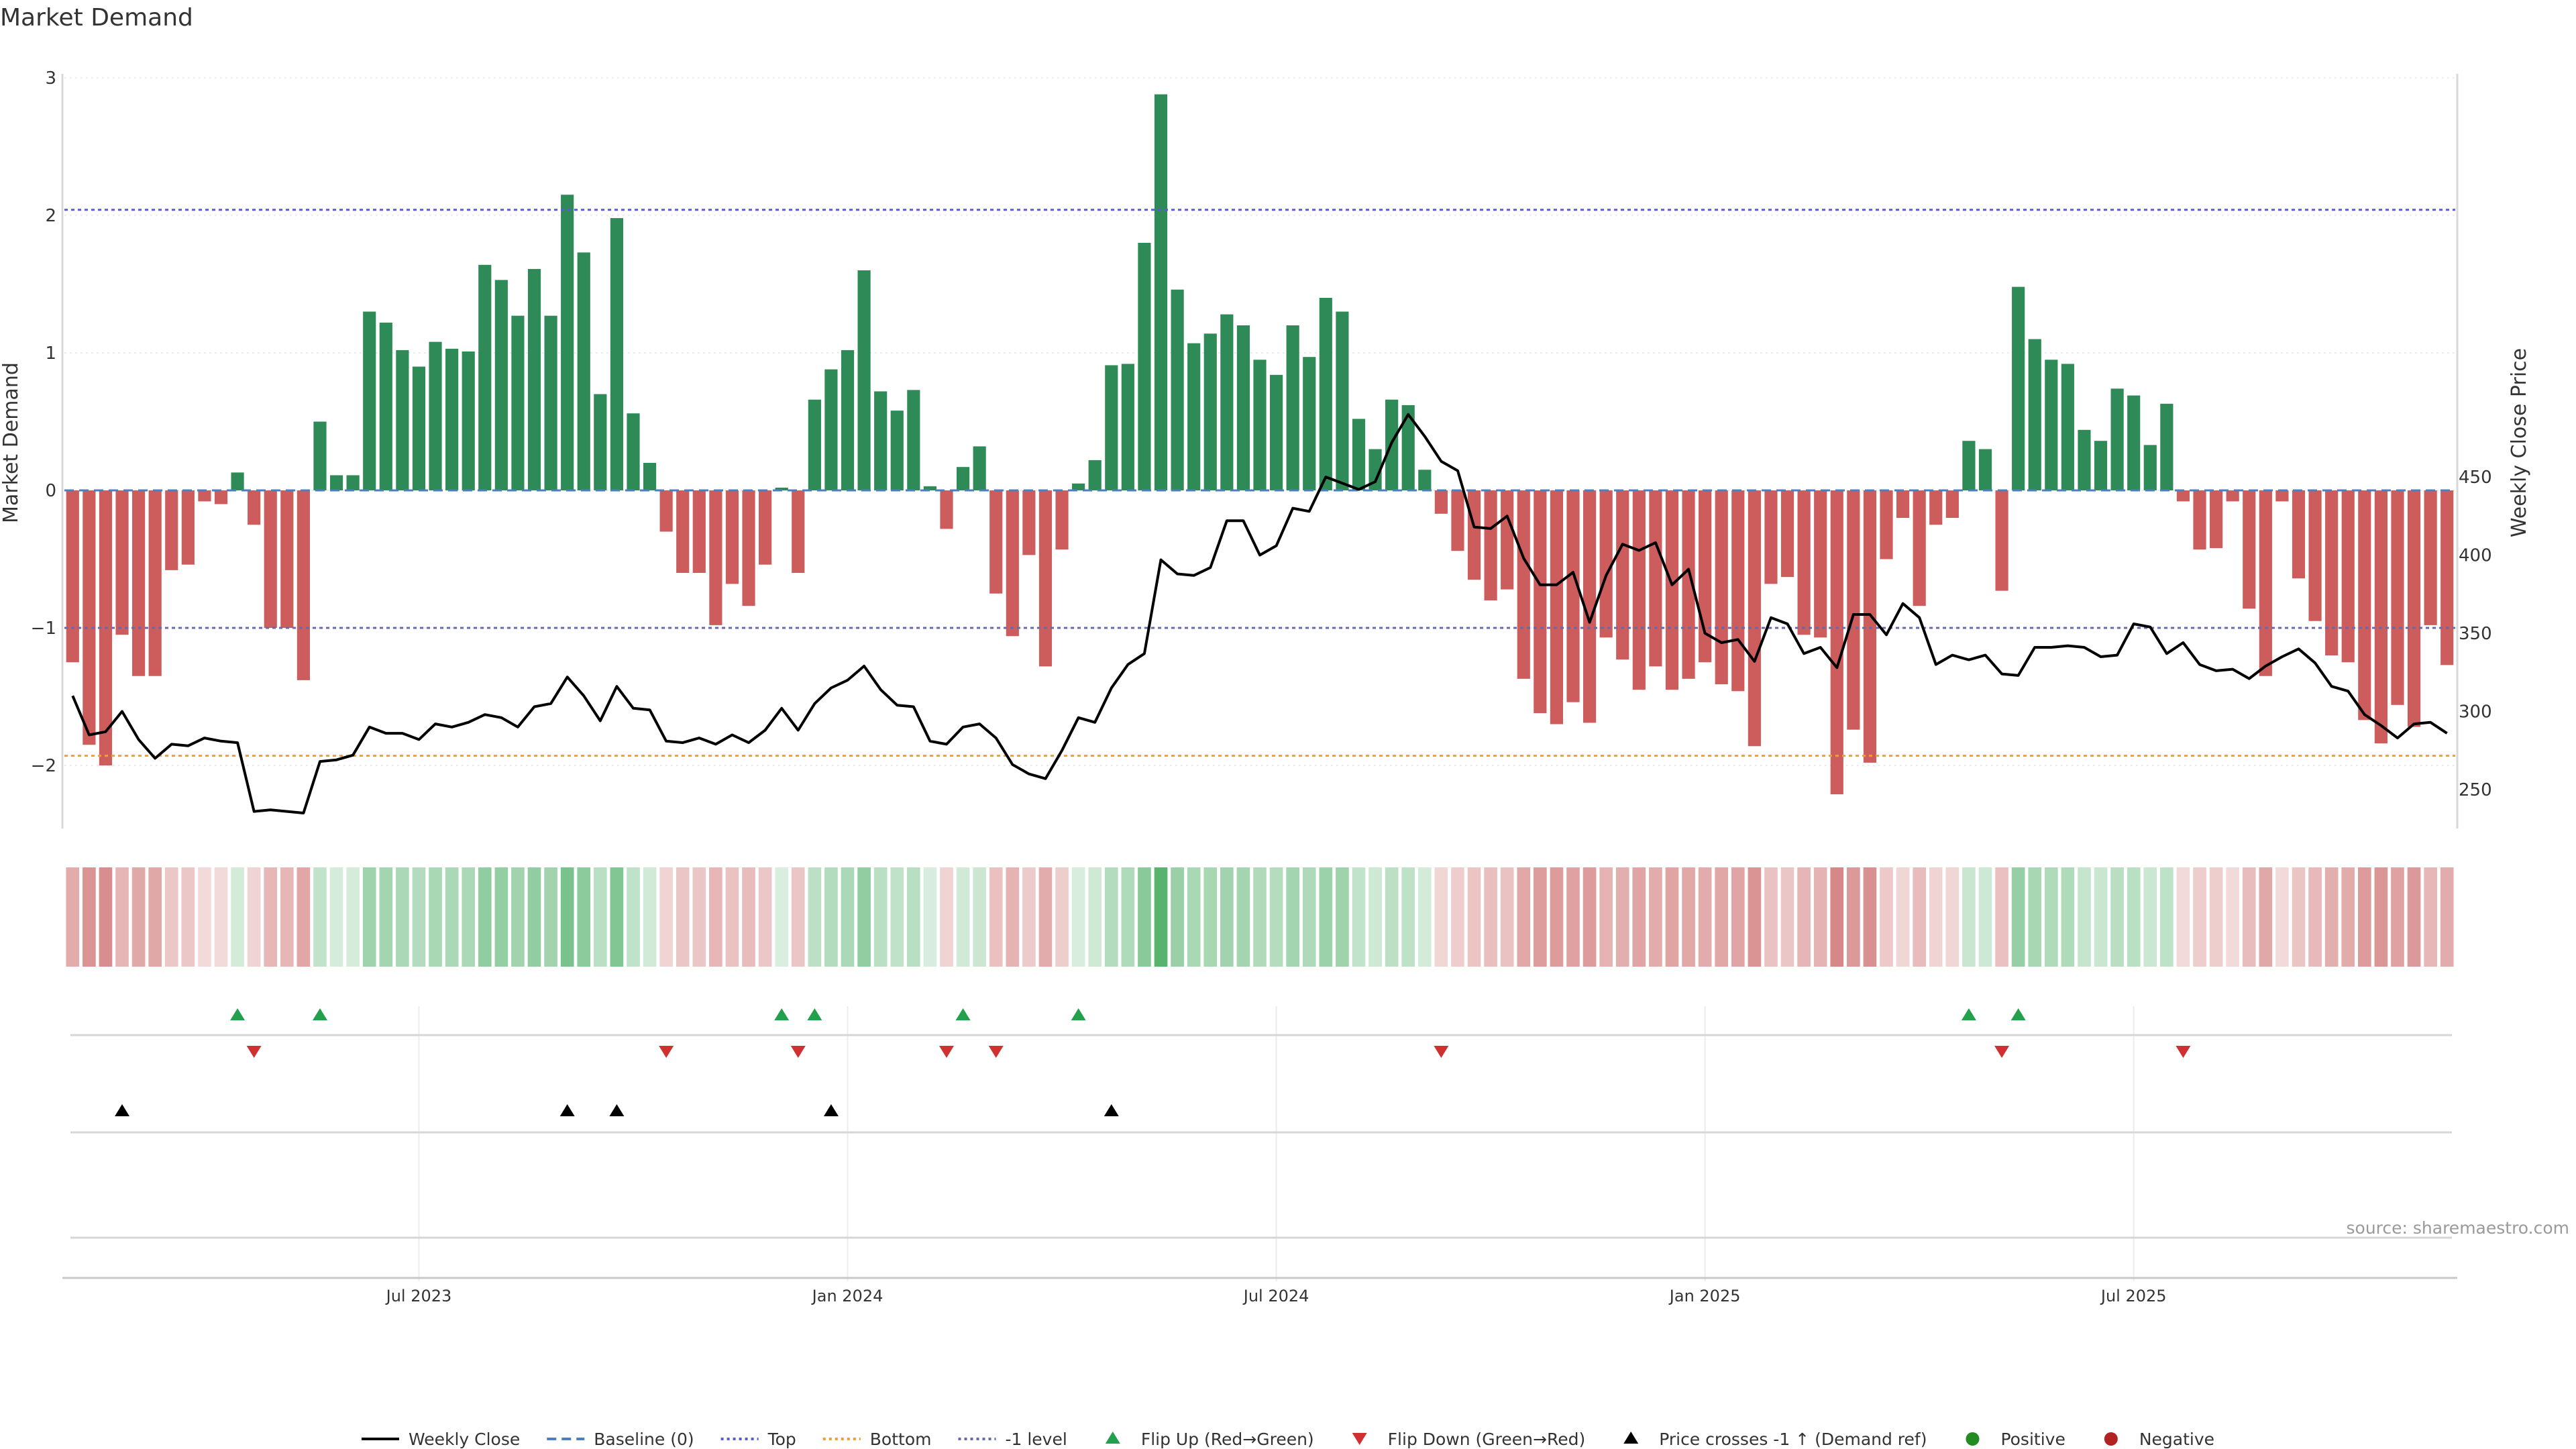 The width and height of the screenshot is (2576, 1449). I want to click on y-left-tick-label: −1, so click(43, 629).